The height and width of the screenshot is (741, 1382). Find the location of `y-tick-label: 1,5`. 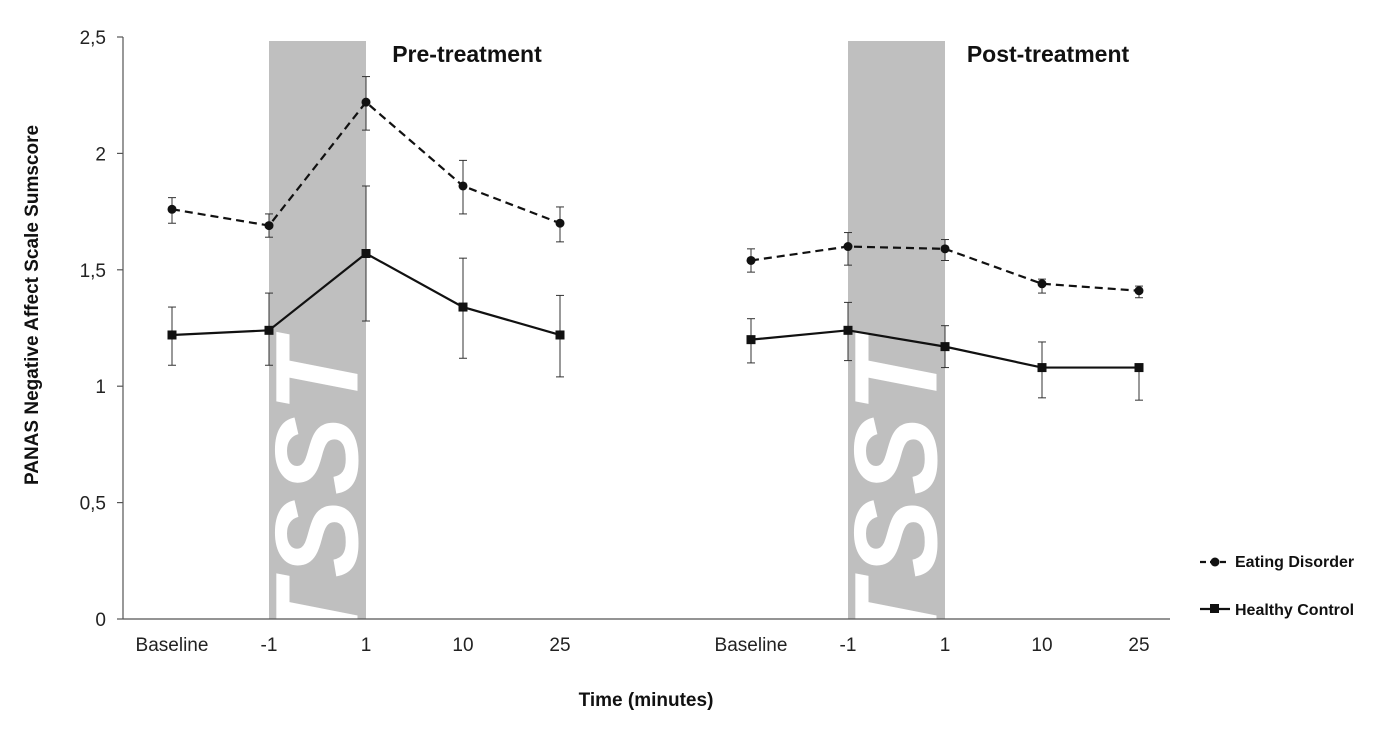

y-tick-label: 1,5 is located at coordinates (93, 271).